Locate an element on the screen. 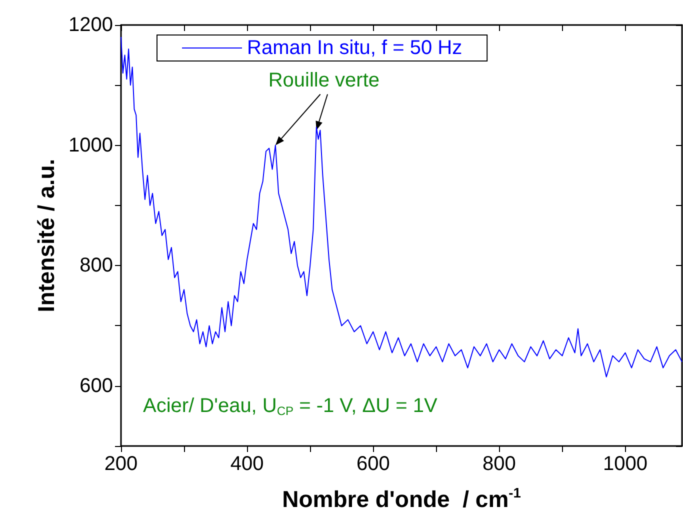 The width and height of the screenshot is (683, 517). x-tick-label: 400 is located at coordinates (247, 464).